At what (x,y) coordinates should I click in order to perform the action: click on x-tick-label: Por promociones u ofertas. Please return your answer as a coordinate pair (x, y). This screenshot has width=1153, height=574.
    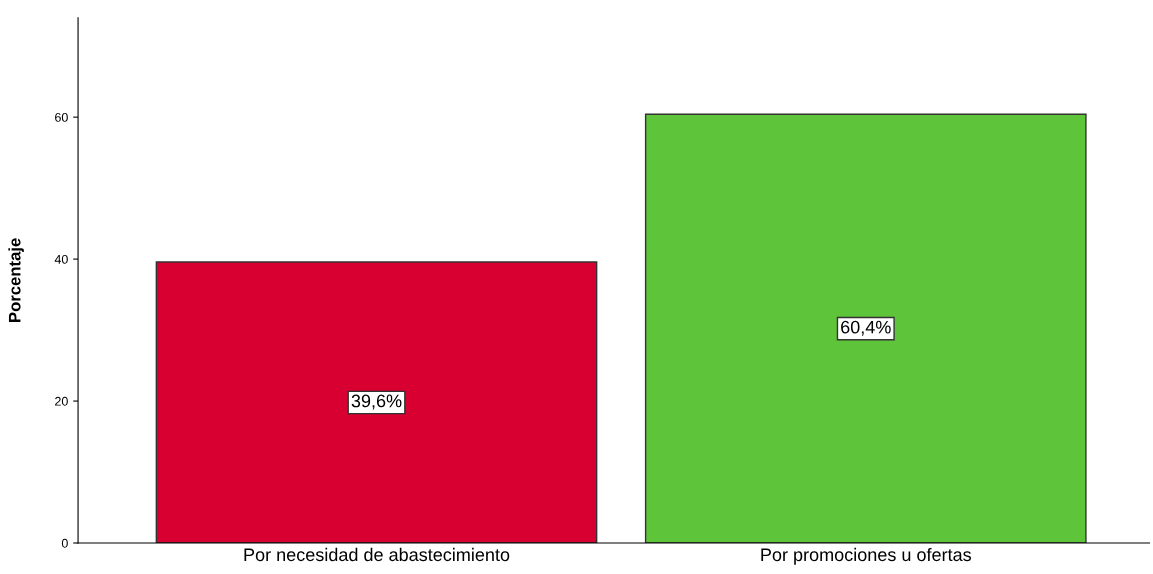
    Looking at the image, I should click on (866, 556).